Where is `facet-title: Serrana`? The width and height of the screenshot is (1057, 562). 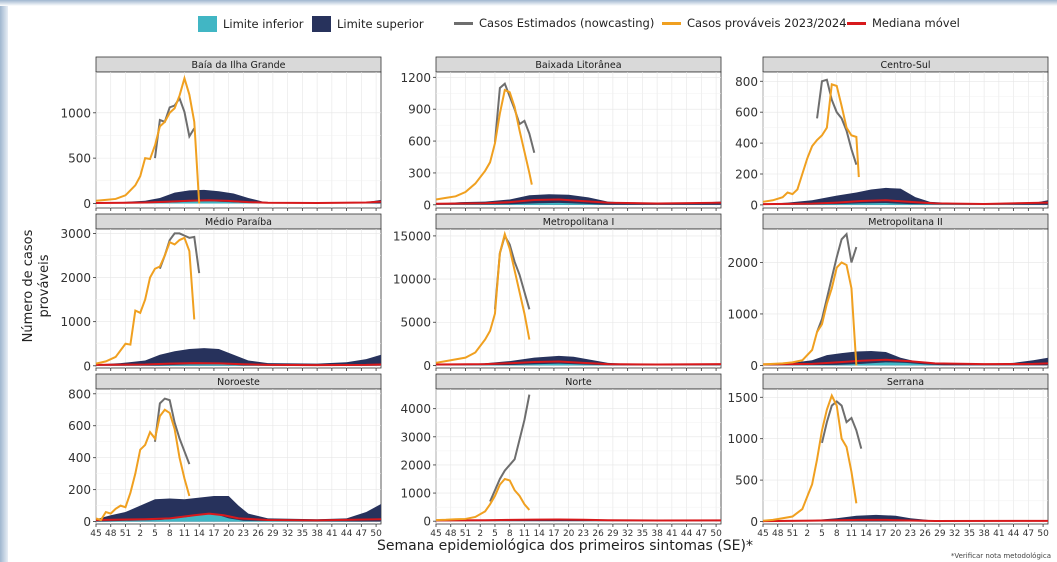
facet-title: Serrana is located at coordinates (905, 382).